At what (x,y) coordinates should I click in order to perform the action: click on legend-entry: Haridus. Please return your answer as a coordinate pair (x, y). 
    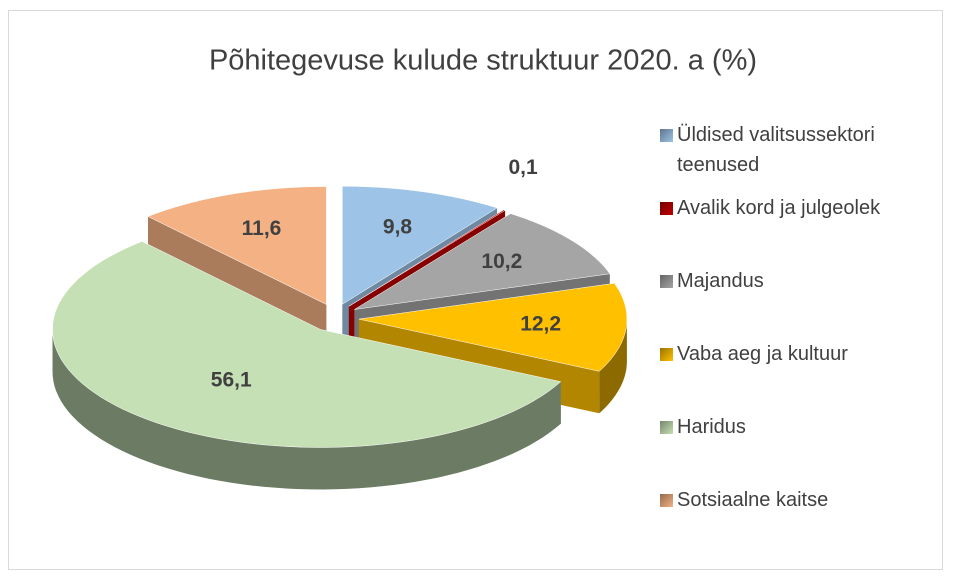
    Looking at the image, I should click on (802, 448).